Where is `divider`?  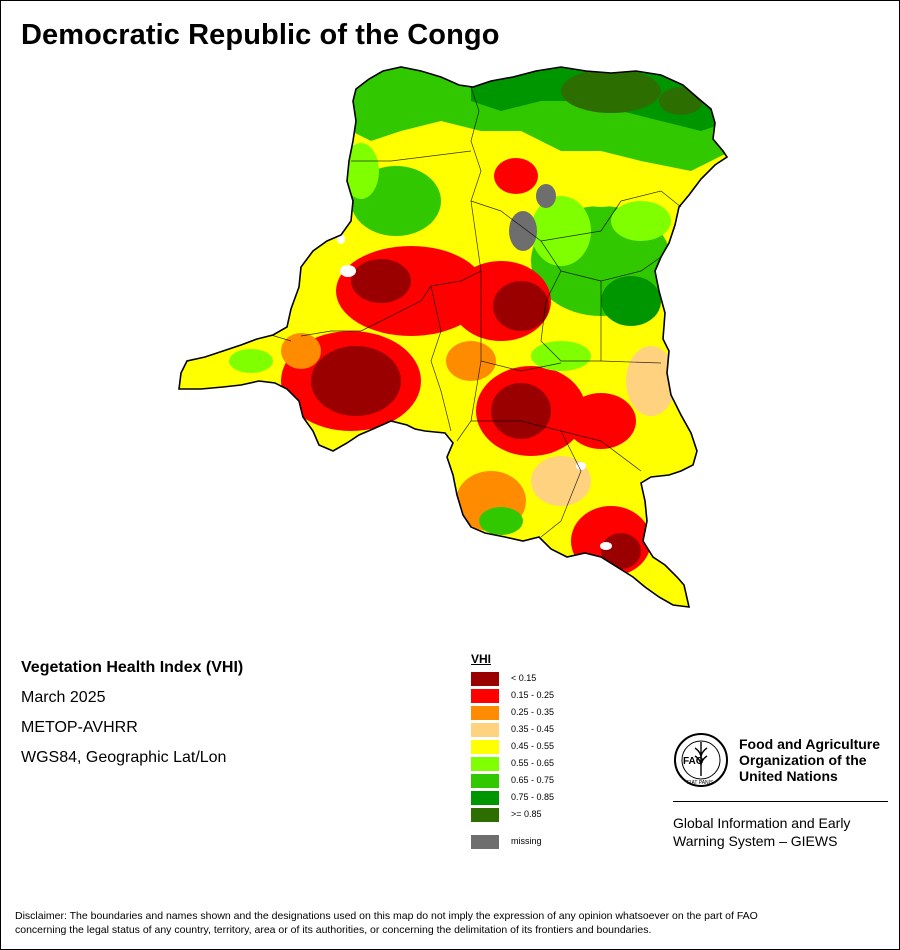 divider is located at coordinates (780, 801).